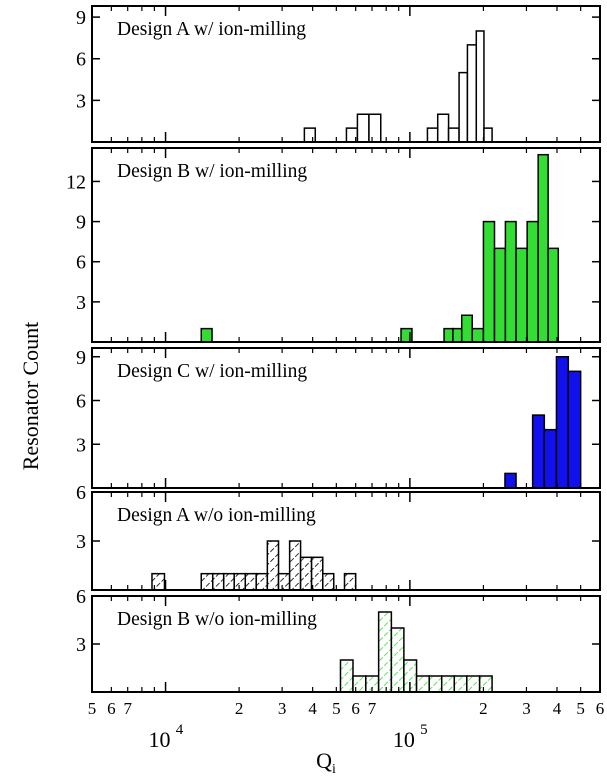 This screenshot has width=607, height=776. What do you see at coordinates (180, 730) in the screenshot?
I see `x-major-tick-exponent: 4` at bounding box center [180, 730].